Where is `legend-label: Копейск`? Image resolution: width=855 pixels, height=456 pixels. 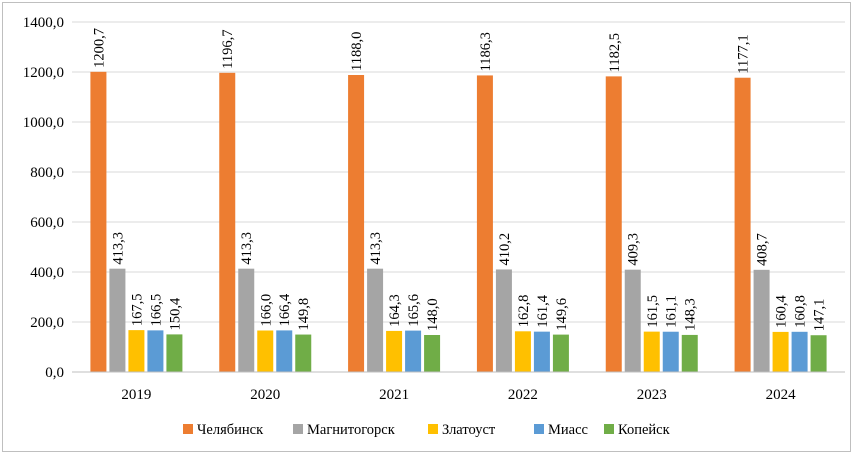 legend-label: Копейск is located at coordinates (644, 430).